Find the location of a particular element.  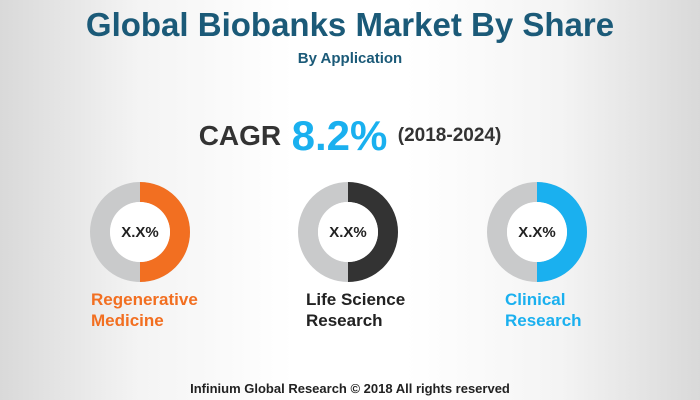

cagr-value: 8.2% is located at coordinates (339, 135).